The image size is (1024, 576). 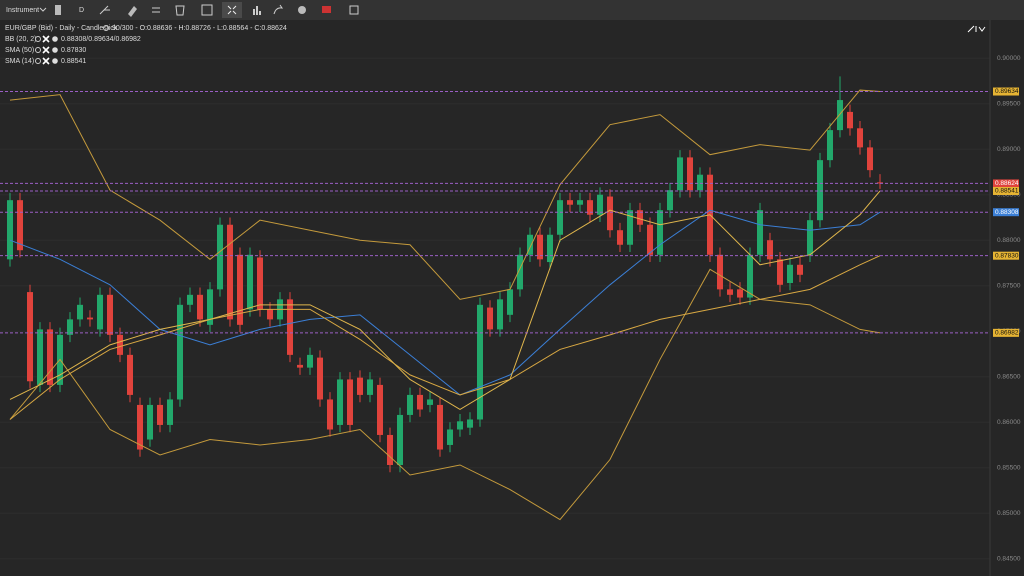 What do you see at coordinates (58, 10) in the screenshot?
I see `chart-type-icon` at bounding box center [58, 10].